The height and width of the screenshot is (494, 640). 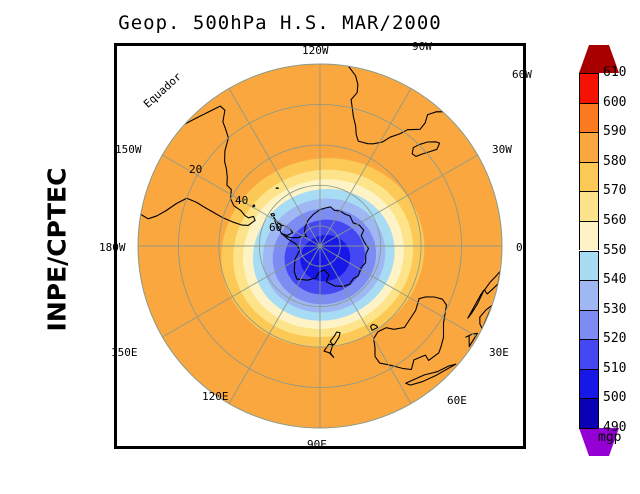 What do you see at coordinates (615, 250) in the screenshot?
I see `colorbar-tick-label: 550` at bounding box center [615, 250].